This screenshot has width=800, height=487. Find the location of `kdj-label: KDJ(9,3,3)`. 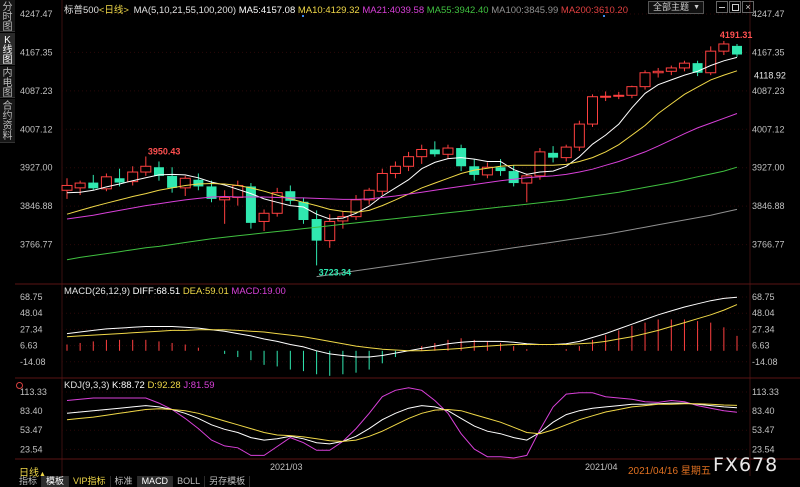

kdj-label: KDJ(9,3,3) is located at coordinates (87, 385).